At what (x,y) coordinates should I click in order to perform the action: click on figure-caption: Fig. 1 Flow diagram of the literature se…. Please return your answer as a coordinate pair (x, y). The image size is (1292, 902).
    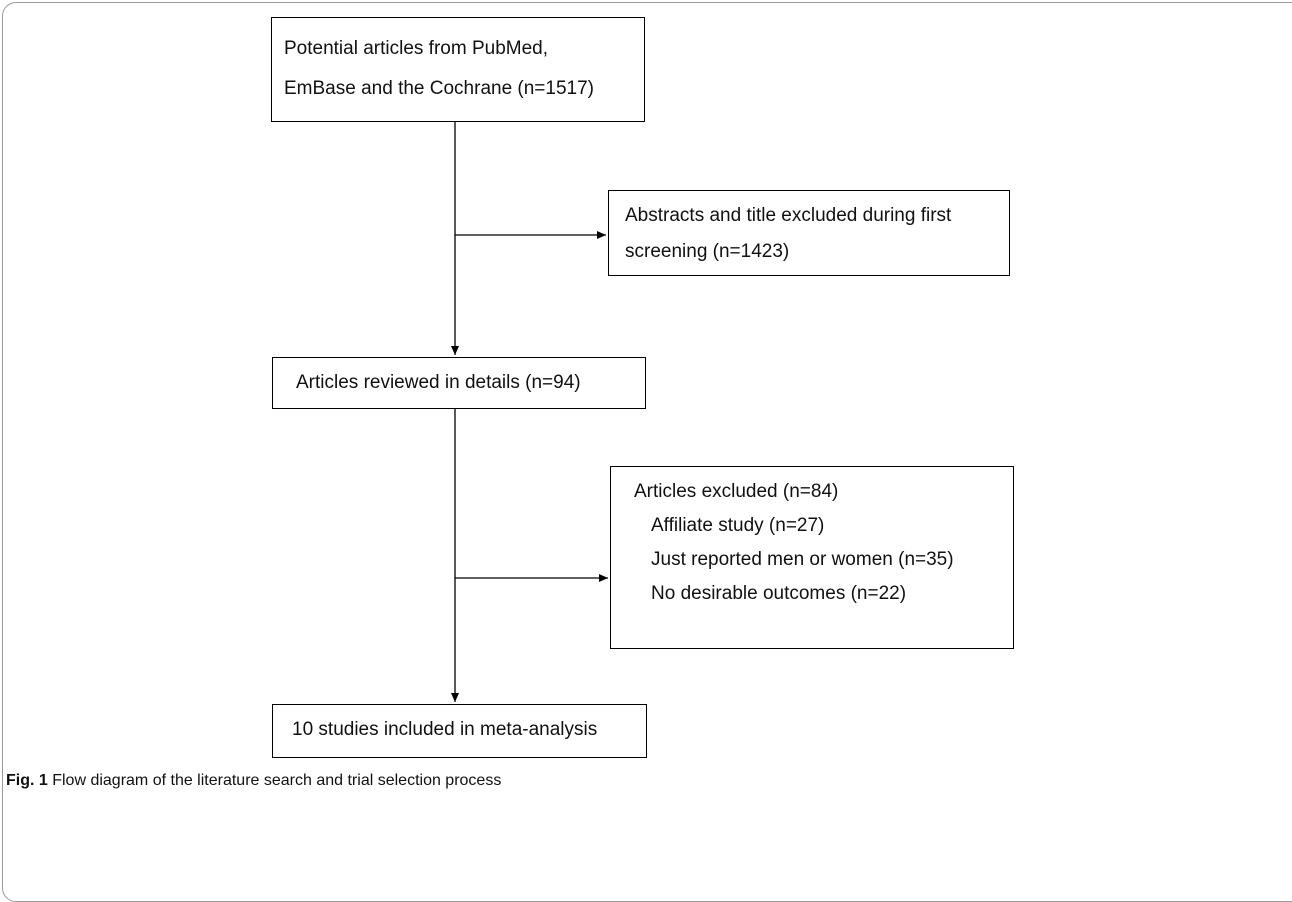
    Looking at the image, I should click on (253, 781).